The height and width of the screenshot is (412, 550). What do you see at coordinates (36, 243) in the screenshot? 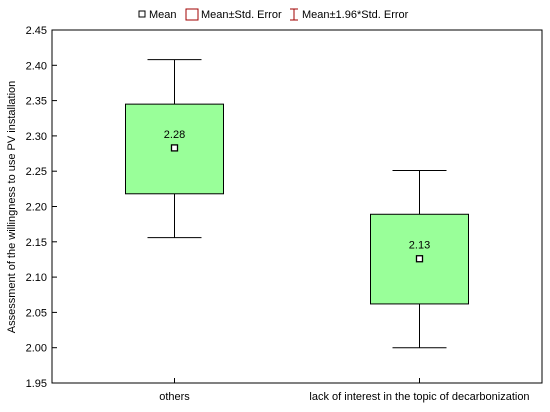
I see `y-tick-label: 2.15` at bounding box center [36, 243].